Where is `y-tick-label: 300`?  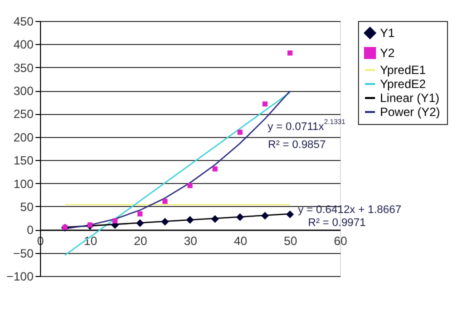
y-tick-label: 300 is located at coordinates (23, 91).